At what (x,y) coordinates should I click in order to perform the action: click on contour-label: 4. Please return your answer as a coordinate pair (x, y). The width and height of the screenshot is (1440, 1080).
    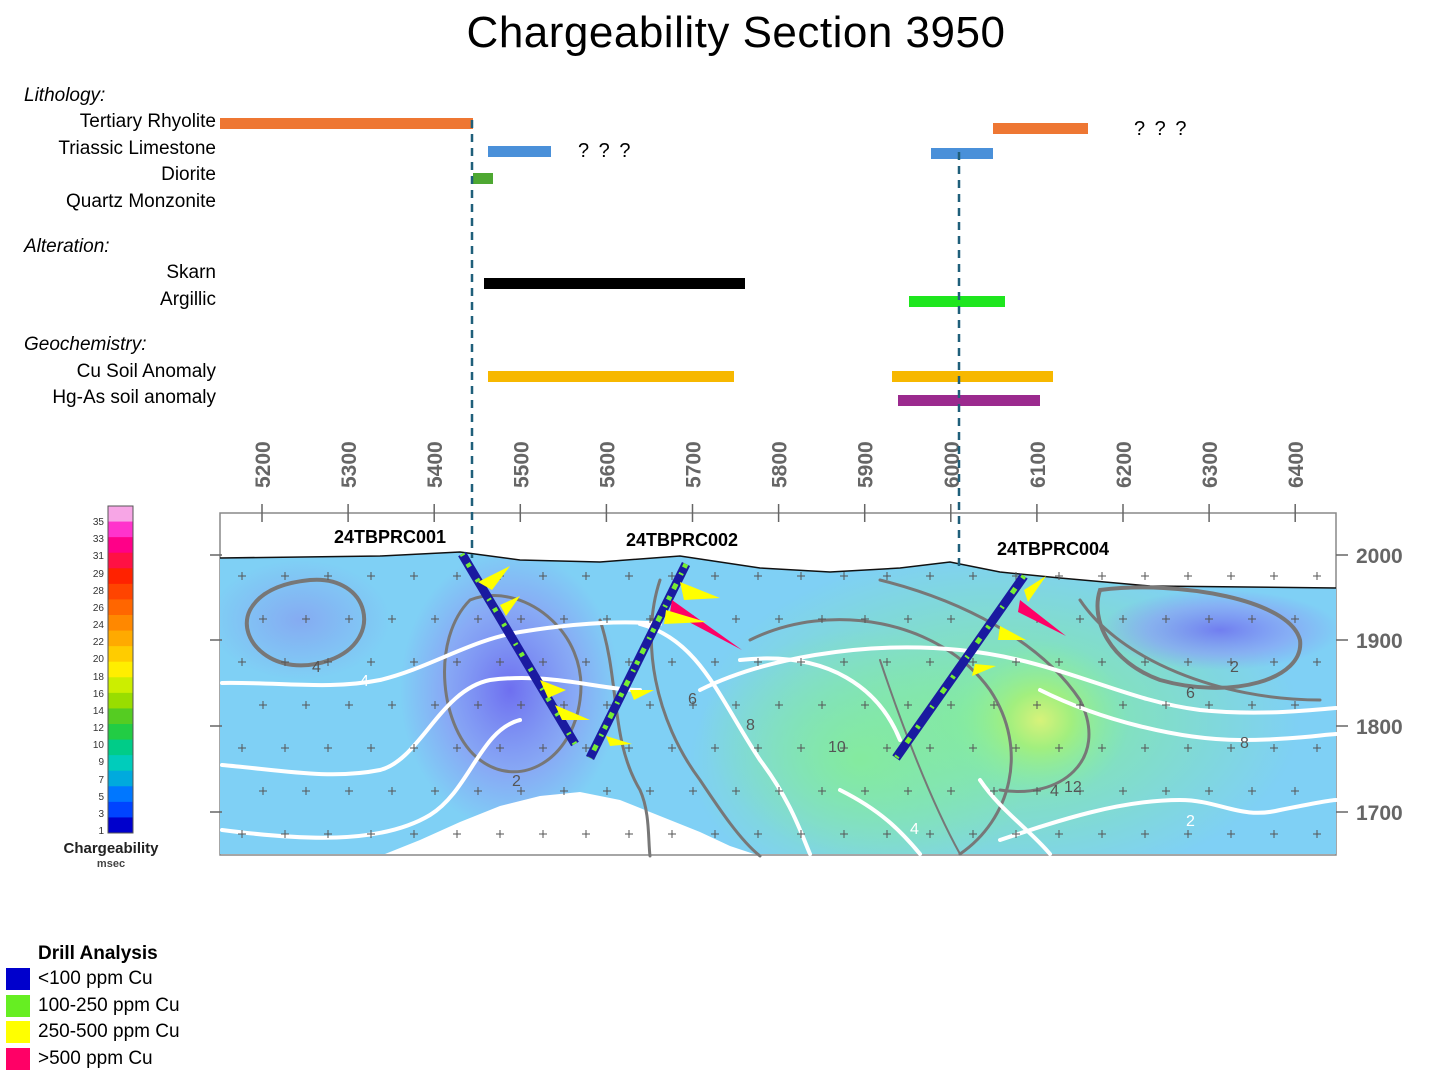
    Looking at the image, I should click on (914, 829).